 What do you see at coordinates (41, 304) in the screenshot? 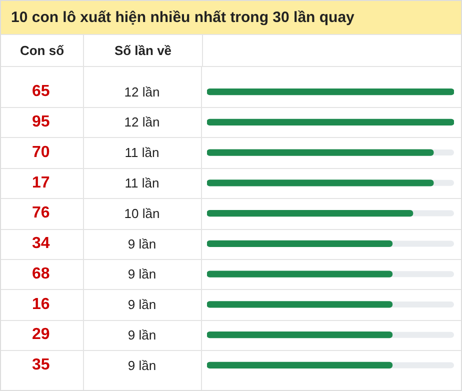
I see `y-tick-label: 16` at bounding box center [41, 304].